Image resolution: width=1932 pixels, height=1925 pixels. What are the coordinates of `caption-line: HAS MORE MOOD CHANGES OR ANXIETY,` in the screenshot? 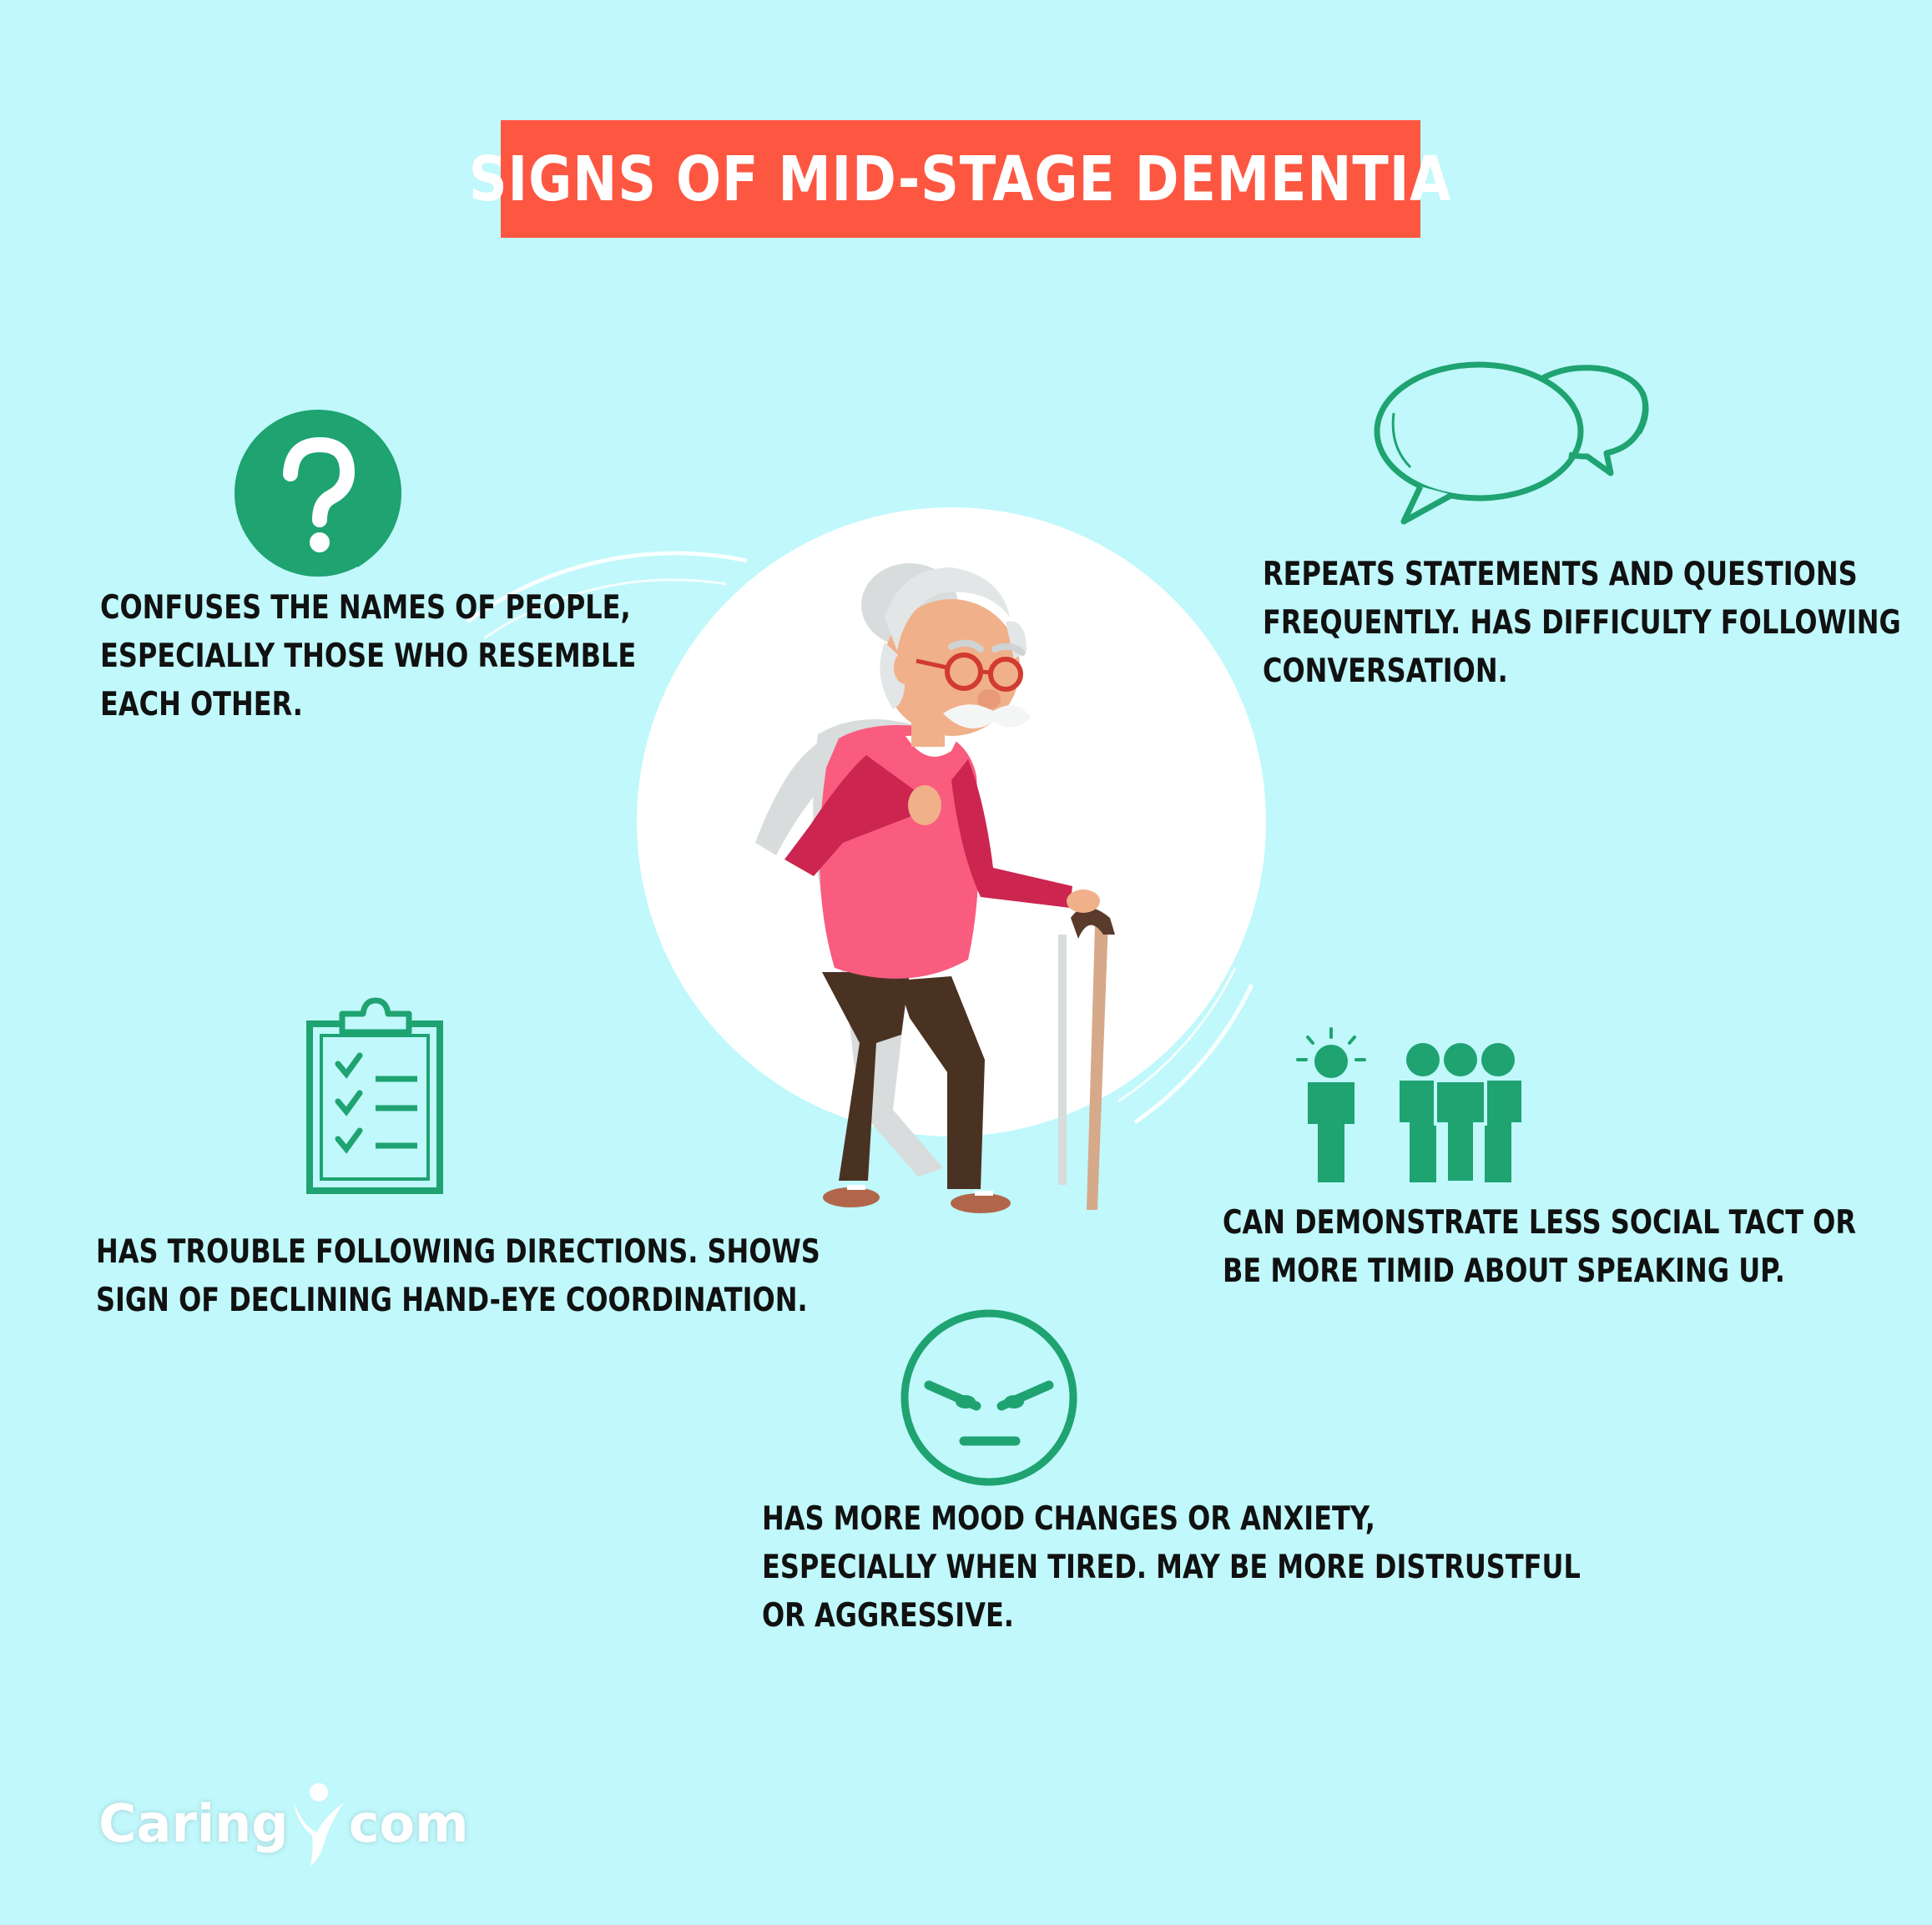 It's located at (1068, 1519).